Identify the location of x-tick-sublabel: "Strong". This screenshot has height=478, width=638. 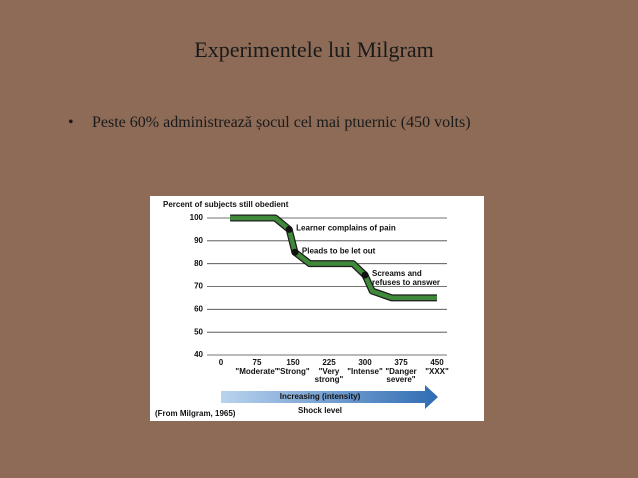
(293, 371).